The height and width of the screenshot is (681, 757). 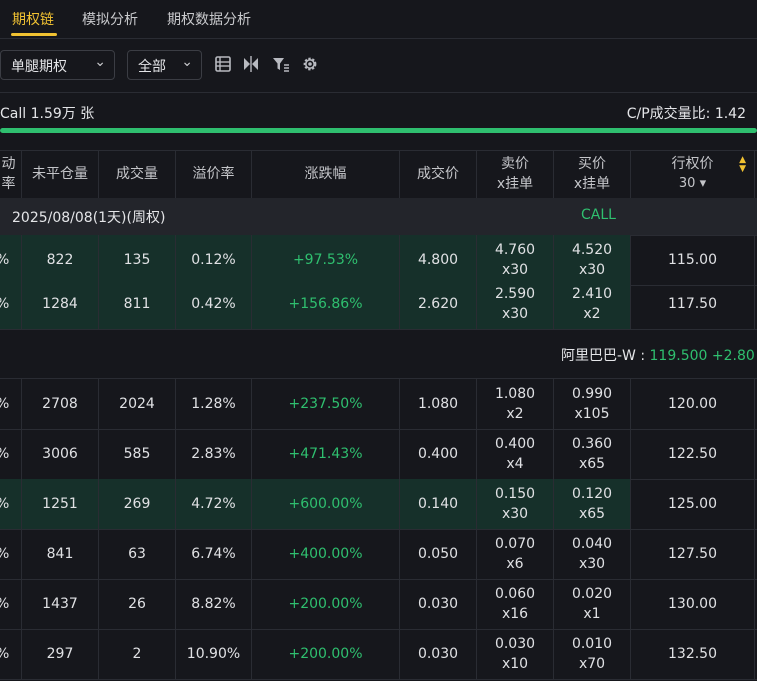 I want to click on cell-strike: 125.00, so click(x=693, y=504).